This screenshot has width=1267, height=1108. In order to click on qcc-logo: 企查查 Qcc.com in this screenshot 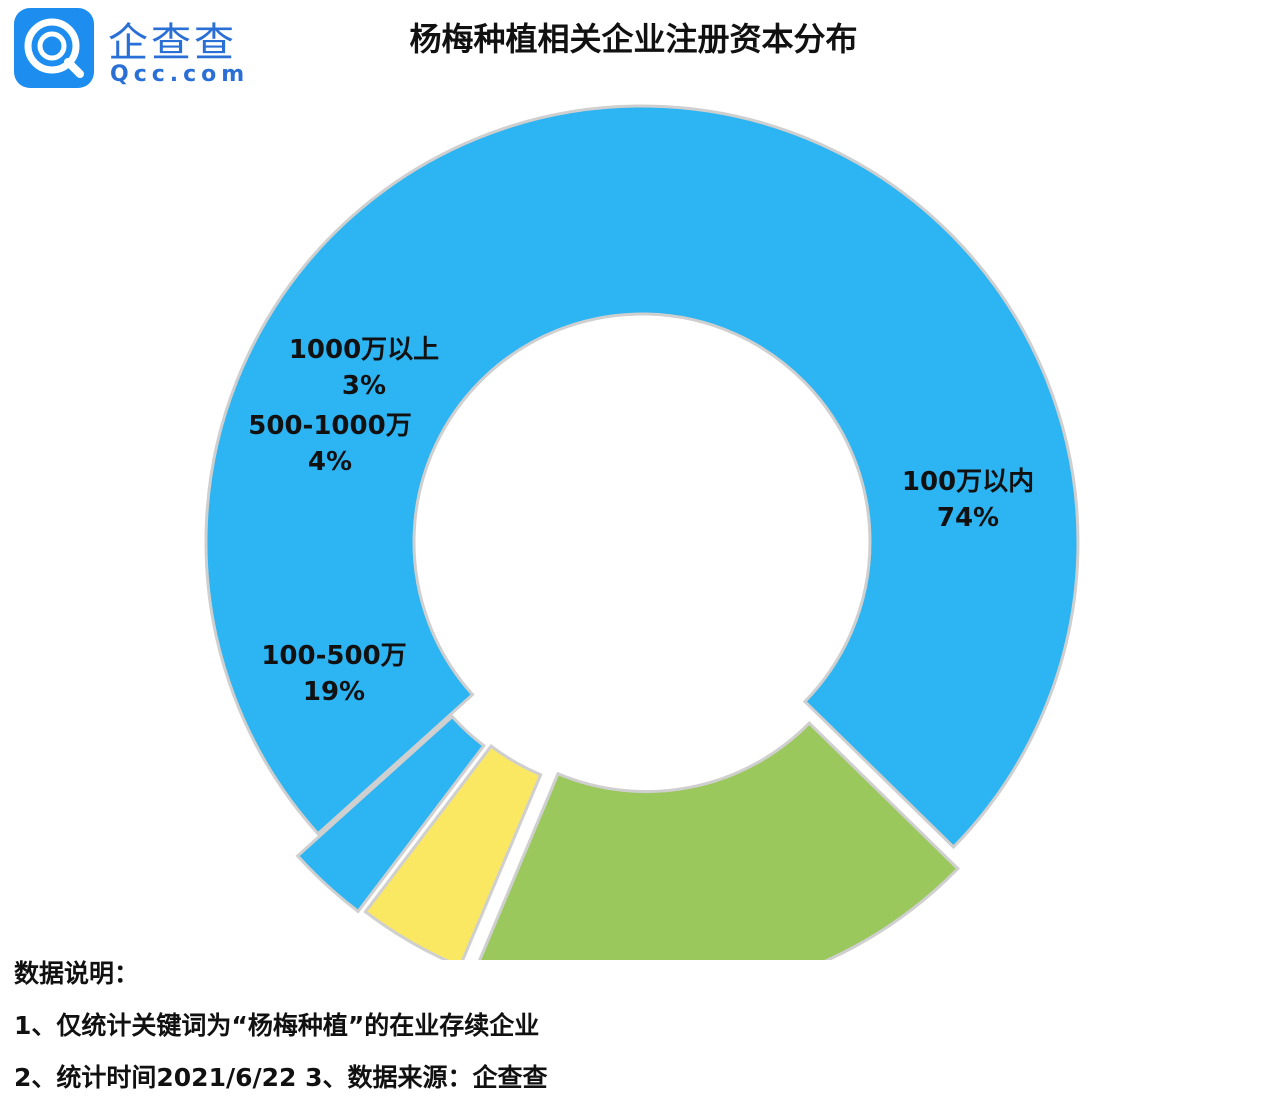, I will do `click(132, 48)`.